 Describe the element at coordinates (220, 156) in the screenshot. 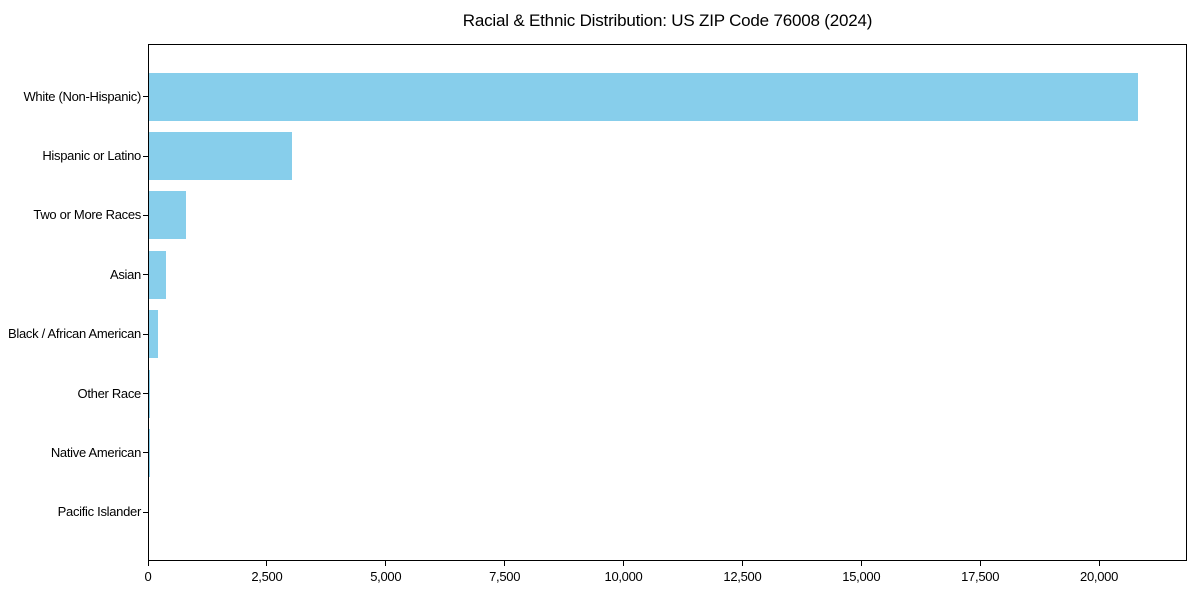

I see `bar-hispanic-or-latino` at that location.